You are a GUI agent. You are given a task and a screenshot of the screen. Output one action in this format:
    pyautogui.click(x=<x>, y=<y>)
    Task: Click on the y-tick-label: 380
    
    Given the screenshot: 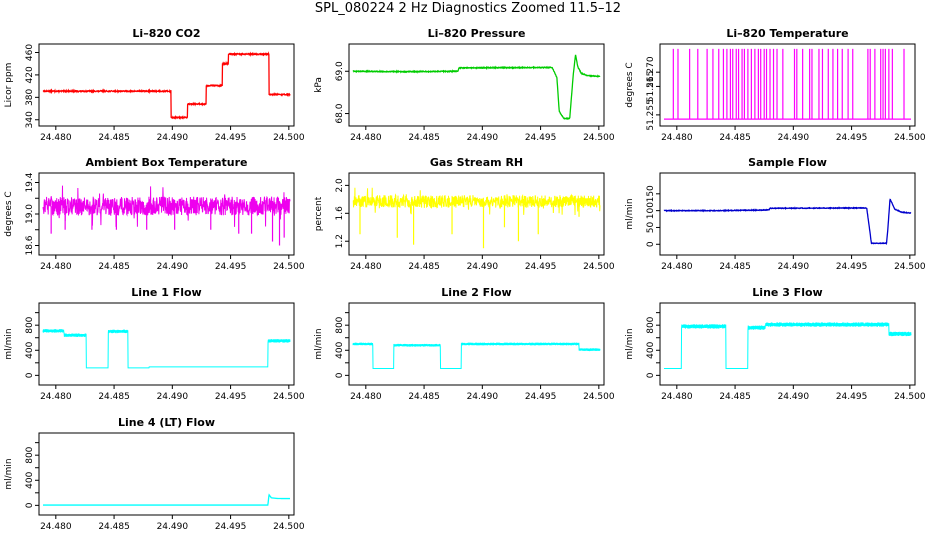 What is the action you would take?
    pyautogui.click(x=30, y=96)
    